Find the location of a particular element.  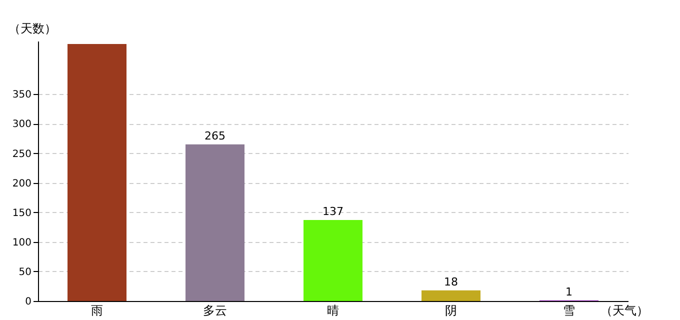

data-label: 1 is located at coordinates (569, 291).